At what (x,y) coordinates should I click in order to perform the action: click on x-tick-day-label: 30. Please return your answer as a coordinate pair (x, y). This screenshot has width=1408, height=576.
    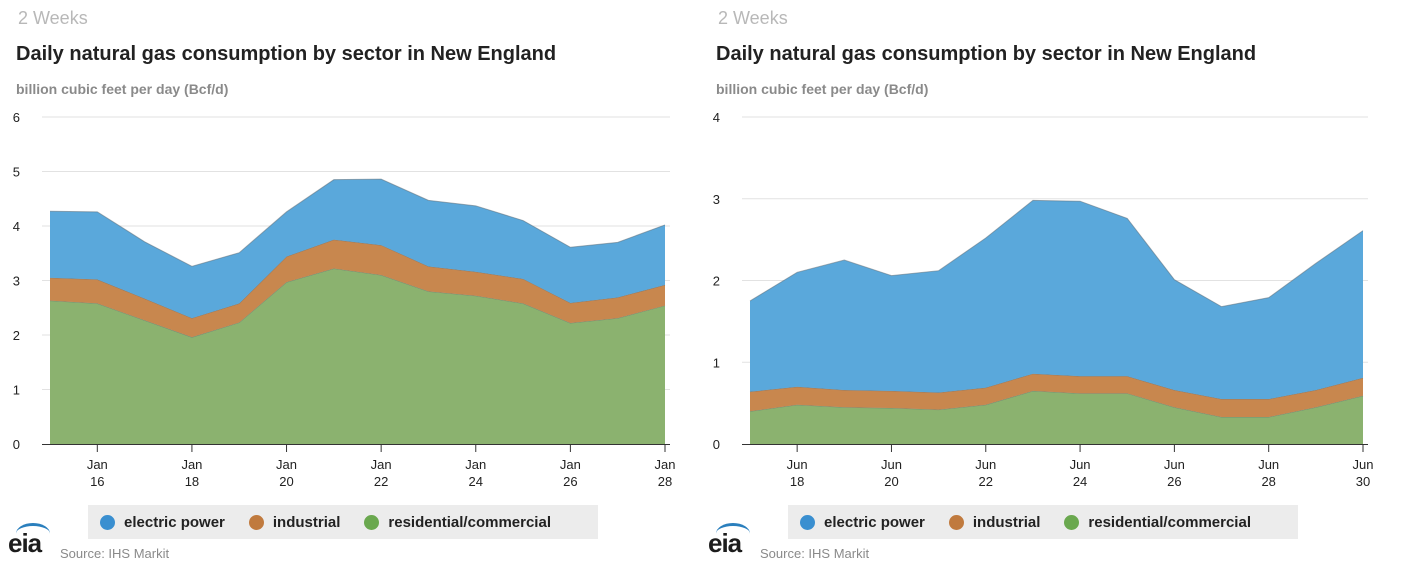
    Looking at the image, I should click on (1363, 481).